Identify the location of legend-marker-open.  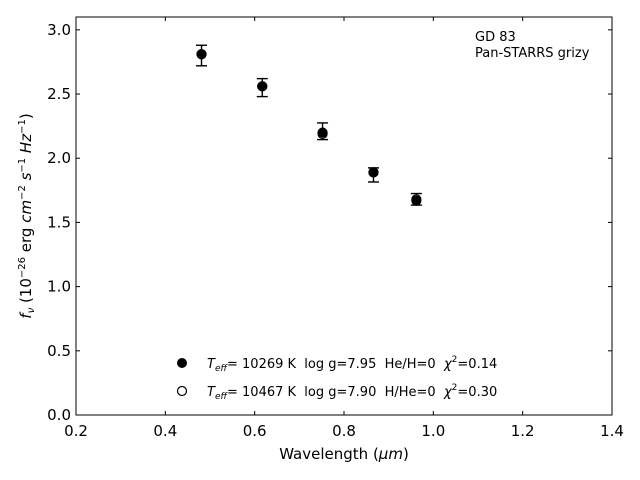
(182, 391).